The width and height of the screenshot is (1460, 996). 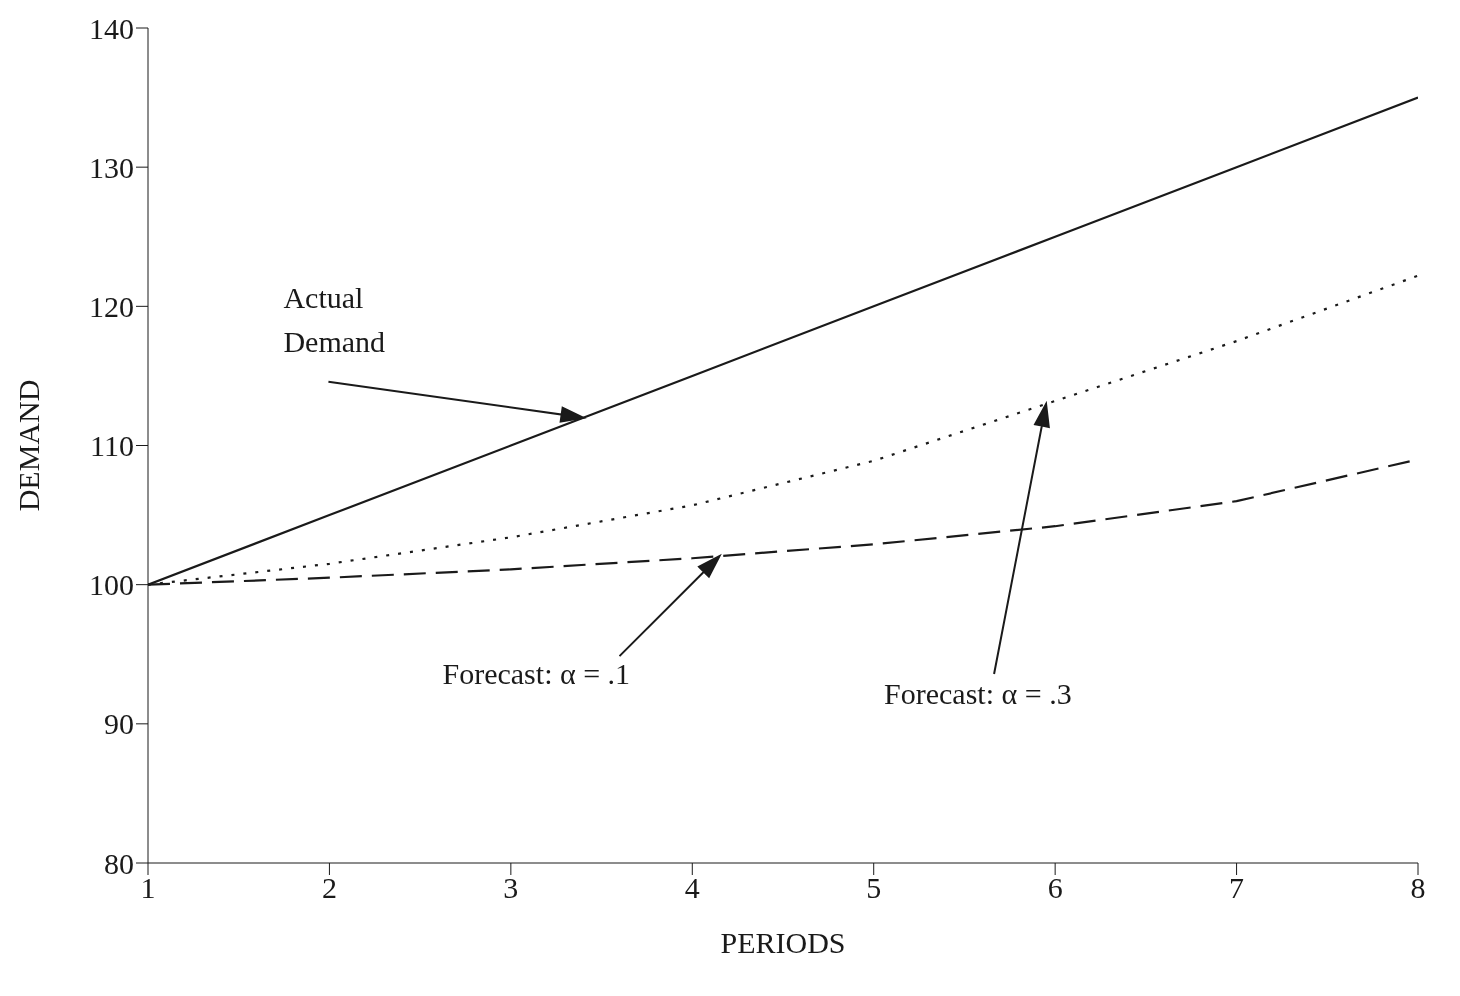 What do you see at coordinates (334, 319) in the screenshot?
I see `annotation: Actual Demand` at bounding box center [334, 319].